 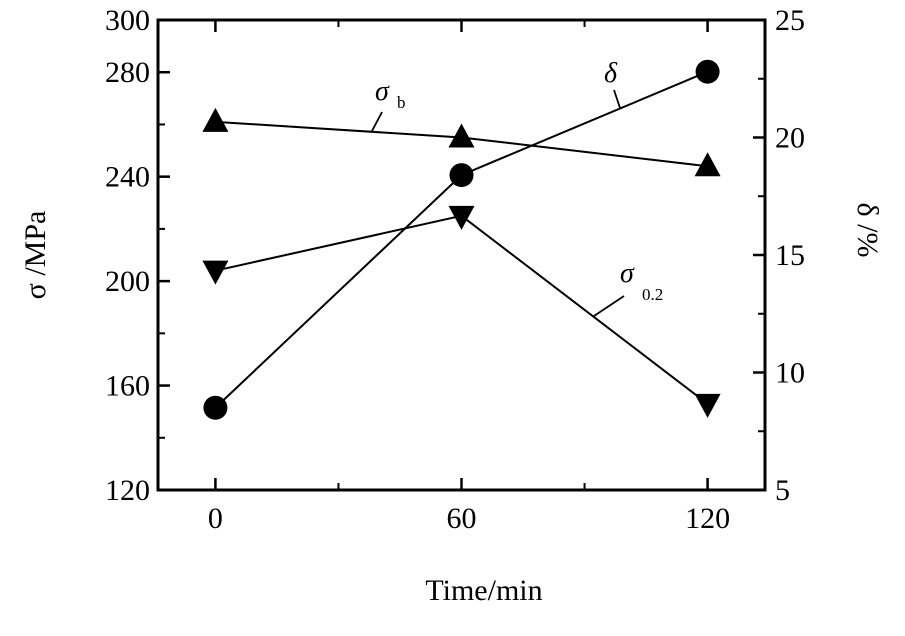 I want to click on y-axis-left-title: σ /MPa, so click(x=35, y=255).